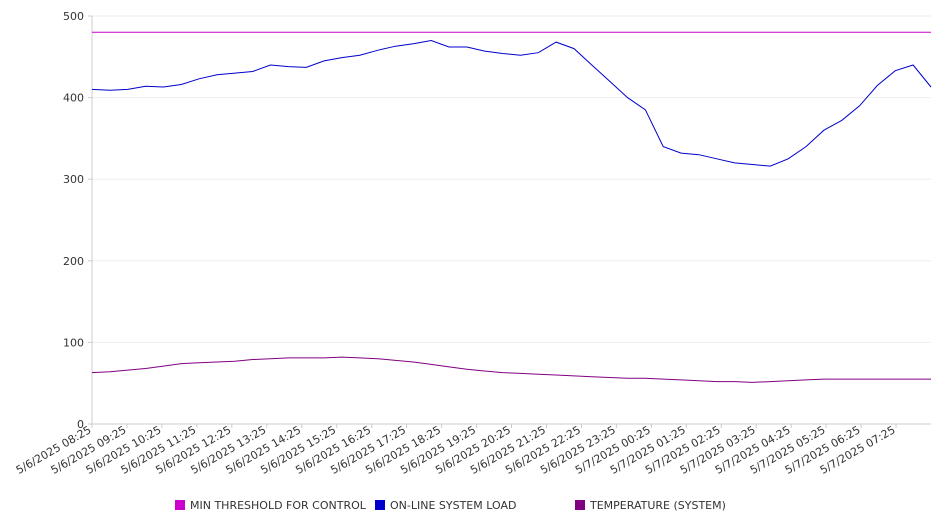 This screenshot has height=526, width=946. I want to click on y-tick-labels: 0 100 200 300 400 500, so click(77, 220).